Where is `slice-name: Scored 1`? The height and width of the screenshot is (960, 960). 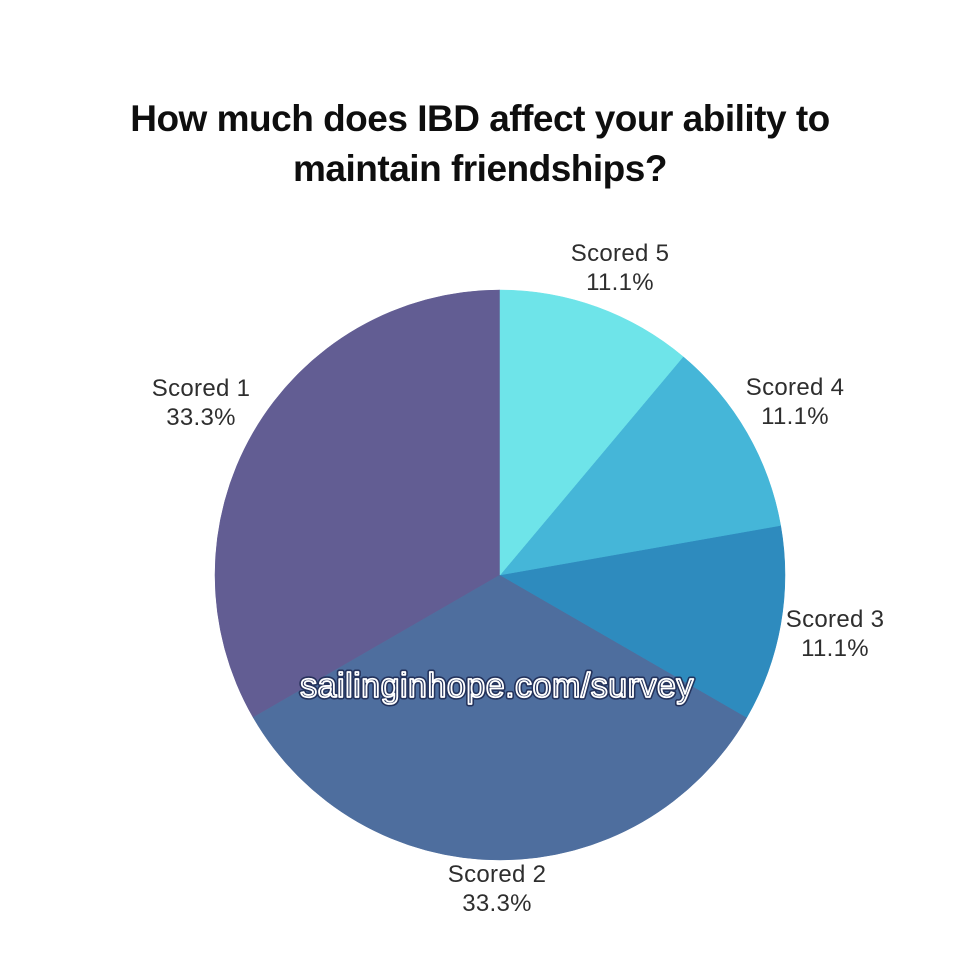 slice-name: Scored 1 is located at coordinates (201, 388).